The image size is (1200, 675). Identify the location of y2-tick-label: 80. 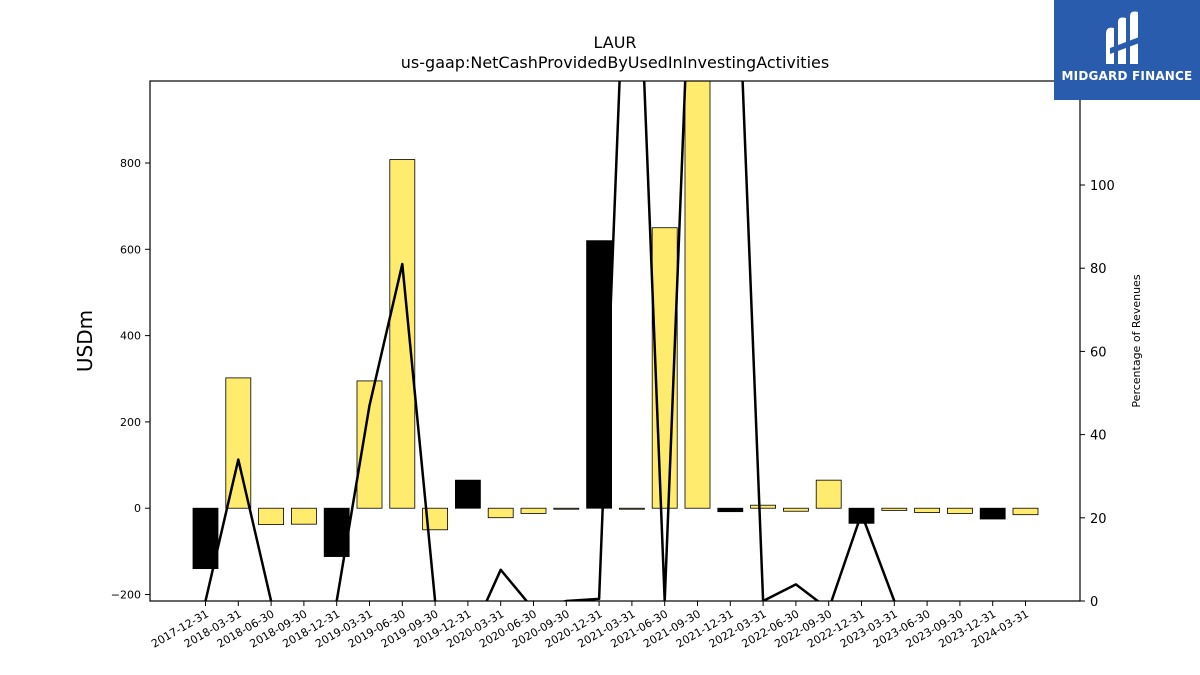
(1098, 269).